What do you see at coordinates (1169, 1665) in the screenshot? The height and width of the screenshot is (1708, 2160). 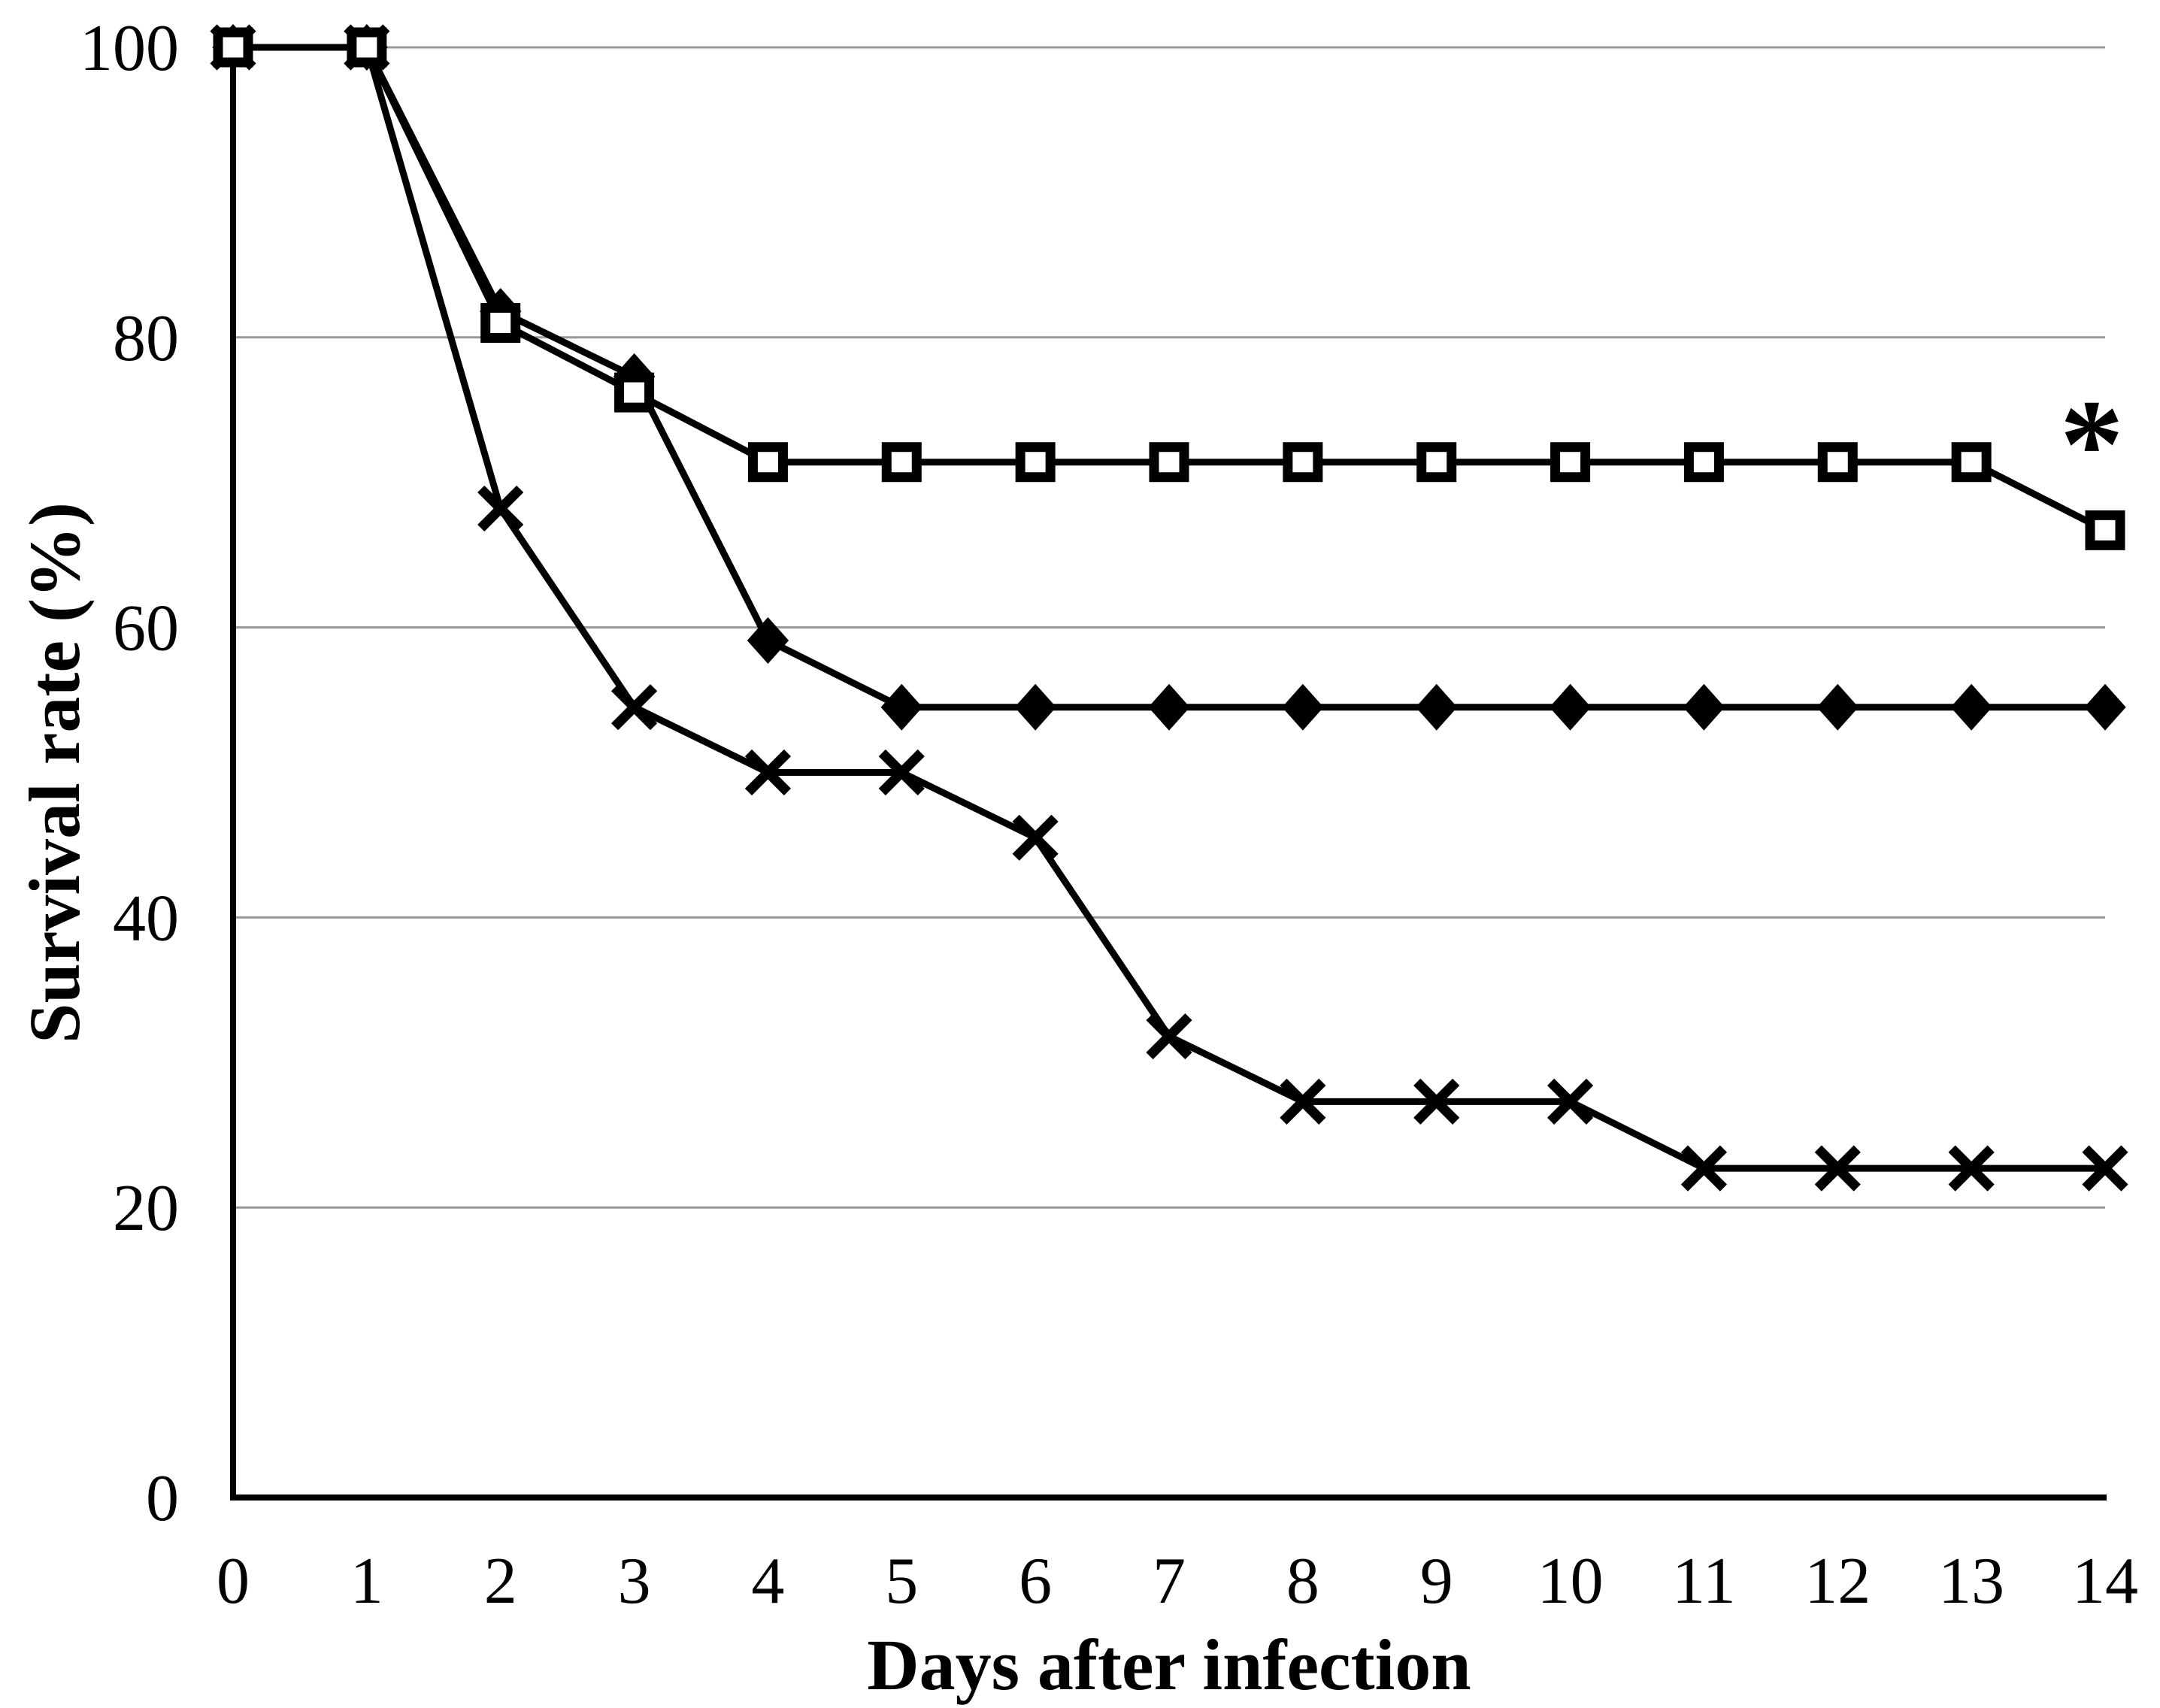 I see `x-axis-title: Days after infection` at bounding box center [1169, 1665].